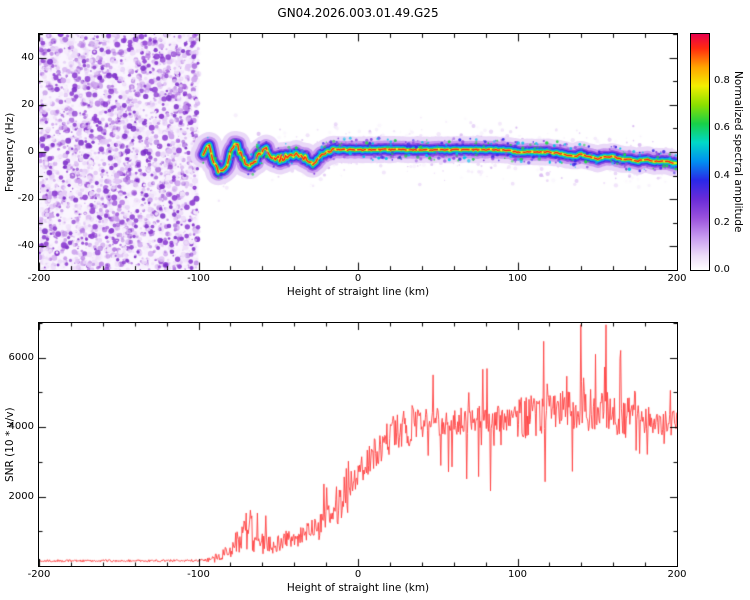  I want to click on snr-x-tick-label: 0, so click(358, 574).